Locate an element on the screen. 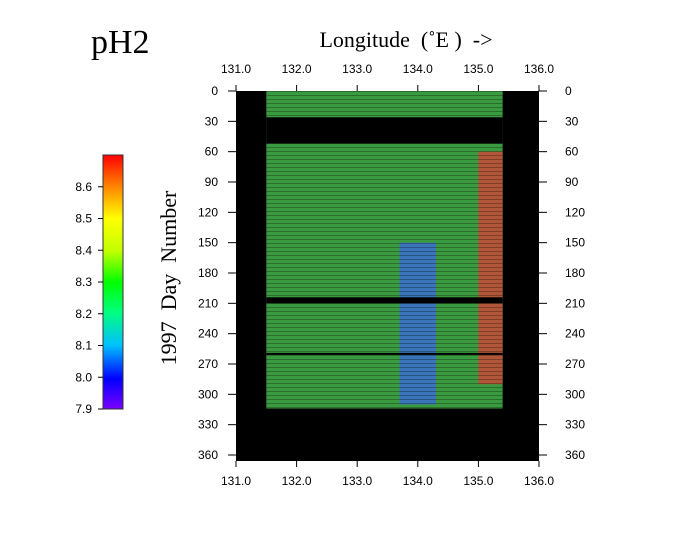 The width and height of the screenshot is (700, 550). colorbar is located at coordinates (113, 282).